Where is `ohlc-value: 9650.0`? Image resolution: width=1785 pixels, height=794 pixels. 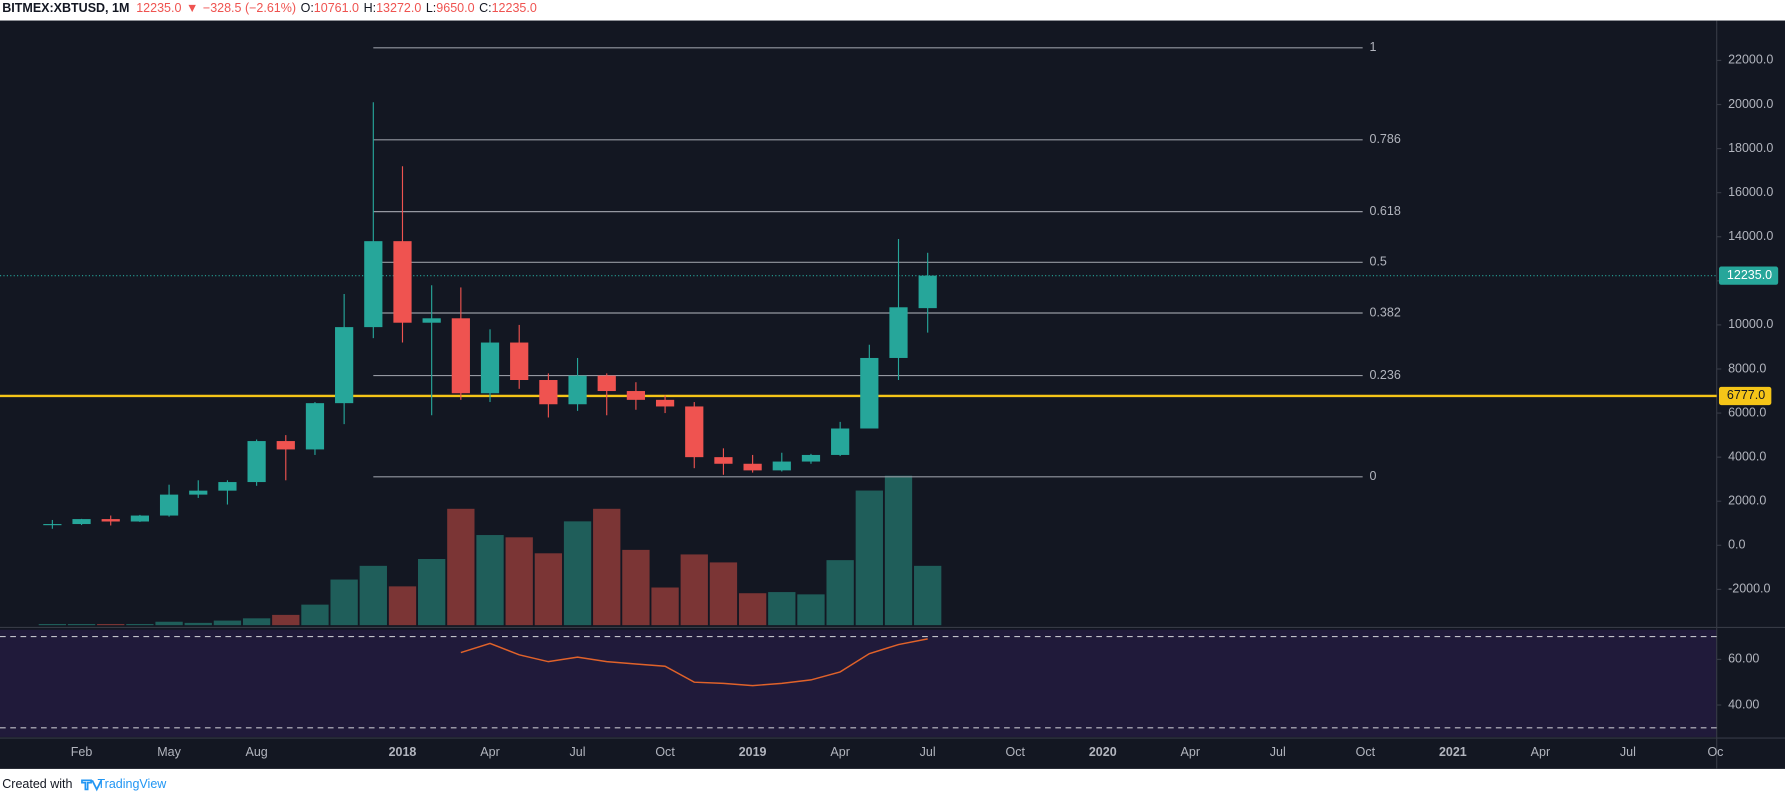
ohlc-value: 9650.0 is located at coordinates (455, 8).